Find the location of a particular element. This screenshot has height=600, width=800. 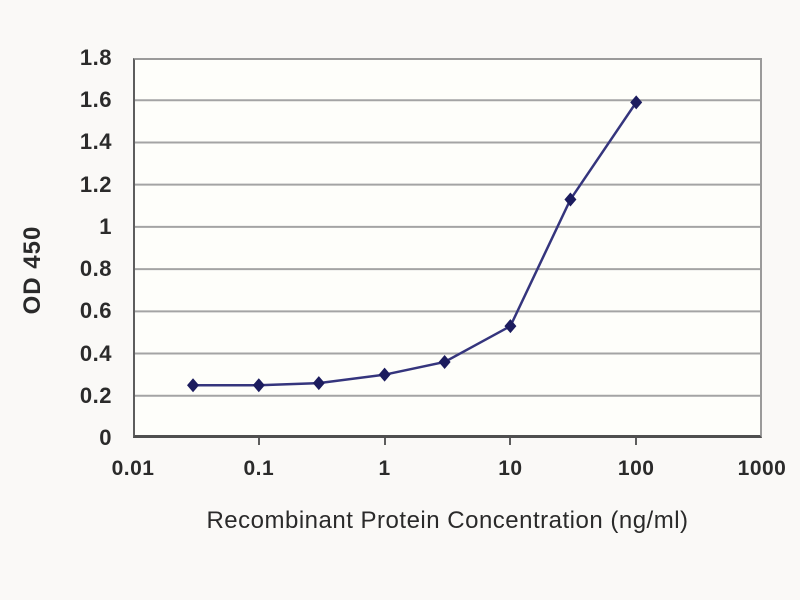

y-tick-label: 0.4 is located at coordinates (95, 353).